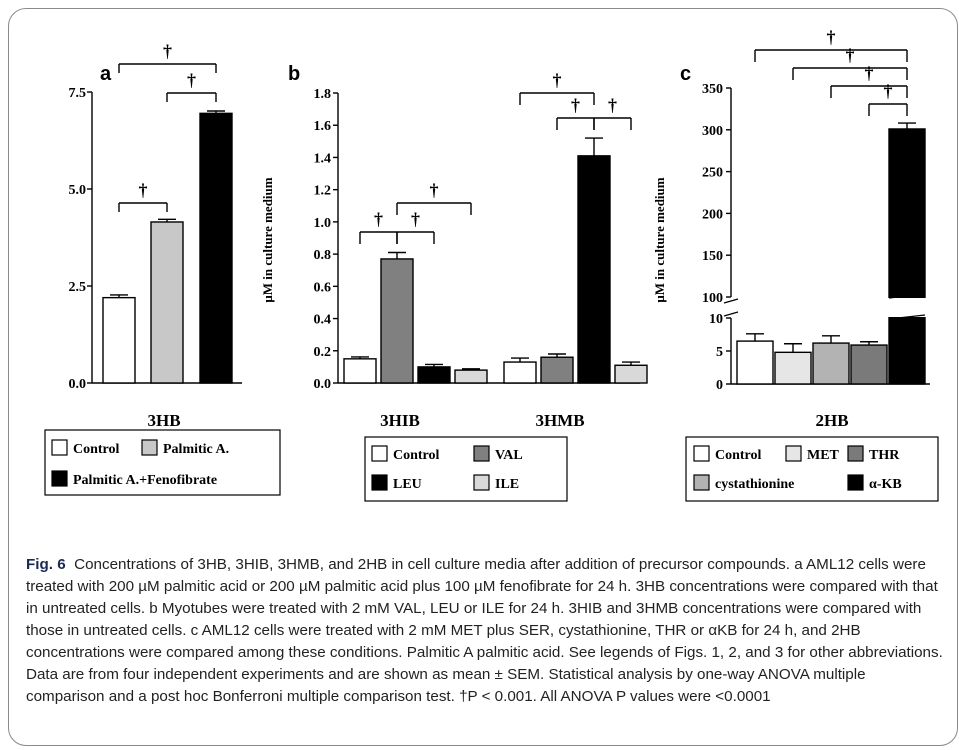 The height and width of the screenshot is (750, 959). What do you see at coordinates (509, 455) in the screenshot?
I see `panel-b-legend-label-1: VAL` at bounding box center [509, 455].